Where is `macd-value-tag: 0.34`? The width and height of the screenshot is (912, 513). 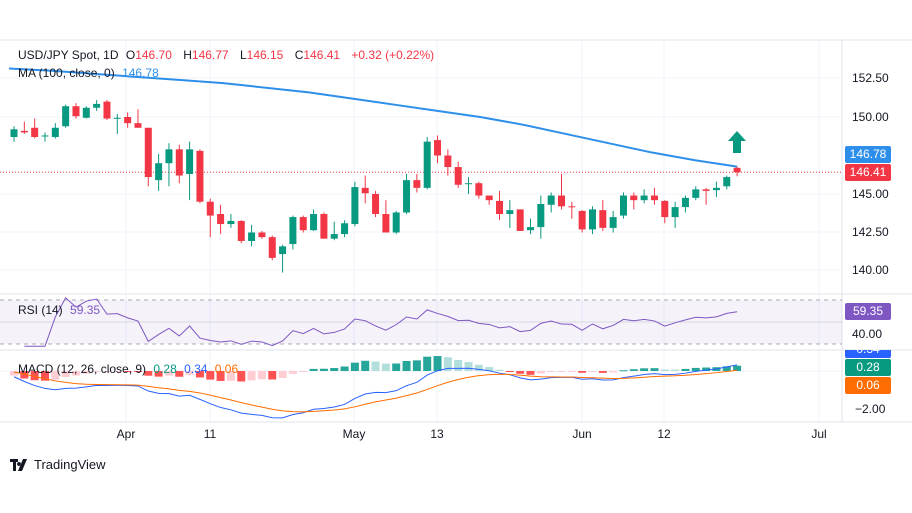
macd-value-tag: 0.34 is located at coordinates (868, 354).